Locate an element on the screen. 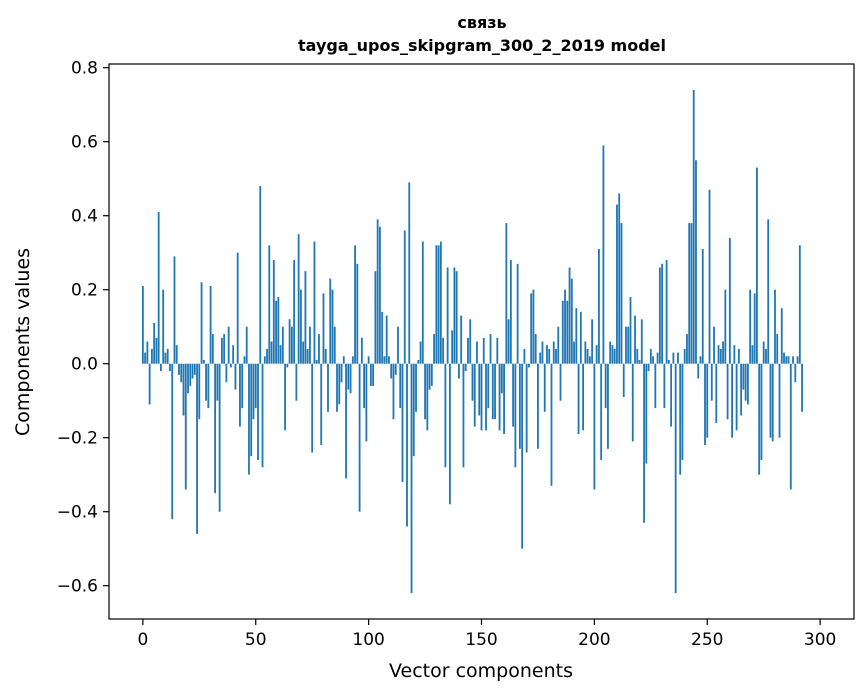 This screenshot has height=700, width=867. x-axis-label: Vector components is located at coordinates (481, 671).